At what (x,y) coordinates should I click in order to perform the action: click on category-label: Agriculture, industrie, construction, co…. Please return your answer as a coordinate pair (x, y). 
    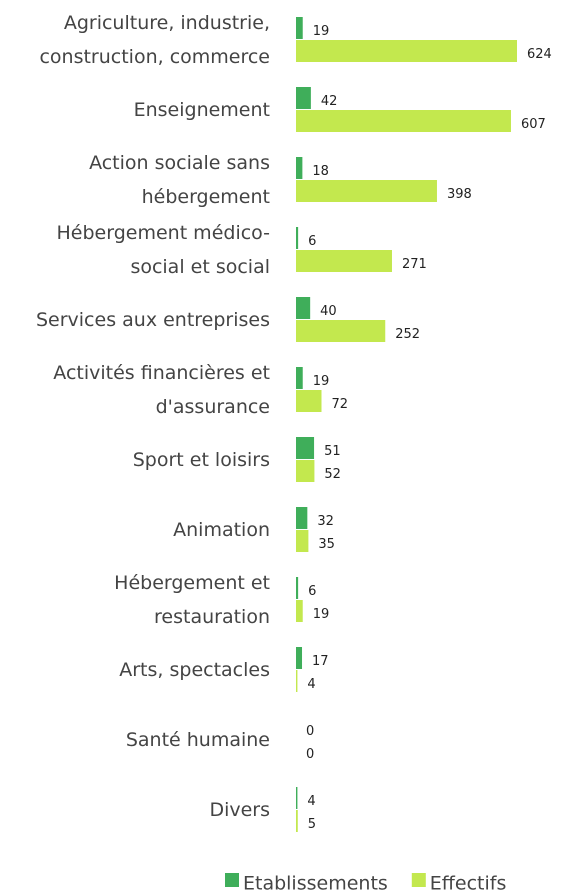
    Looking at the image, I should click on (154, 40).